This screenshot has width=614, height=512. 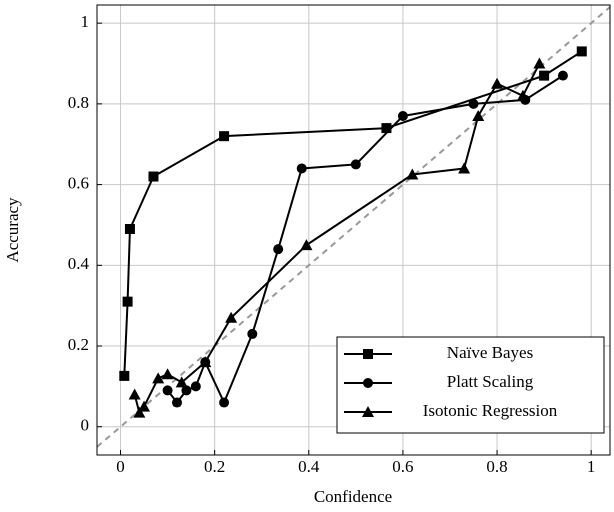 I want to click on y-axis-label: Accuracy, so click(x=12, y=230).